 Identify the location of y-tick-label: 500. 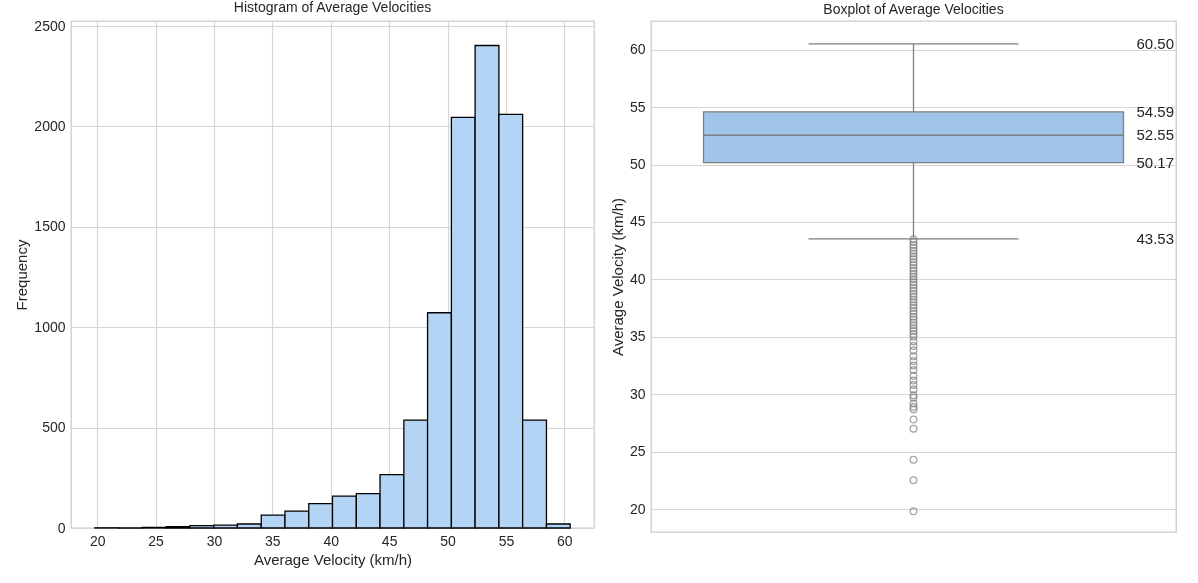
(54, 427).